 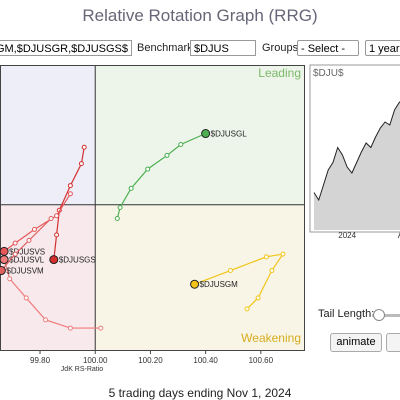 I want to click on series-label: $DJUSVM, so click(x=25, y=271).